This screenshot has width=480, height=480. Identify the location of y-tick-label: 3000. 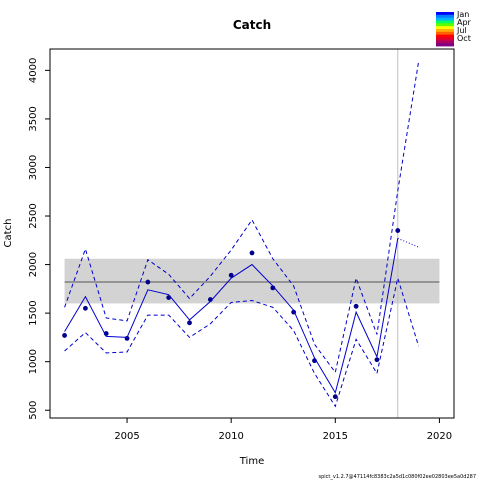
(33, 167).